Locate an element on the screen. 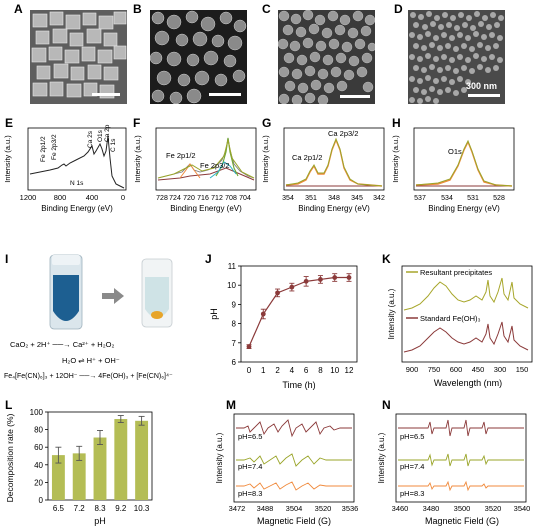 The height and width of the screenshot is (529, 536). sem-particles-b is located at coordinates (198, 57).